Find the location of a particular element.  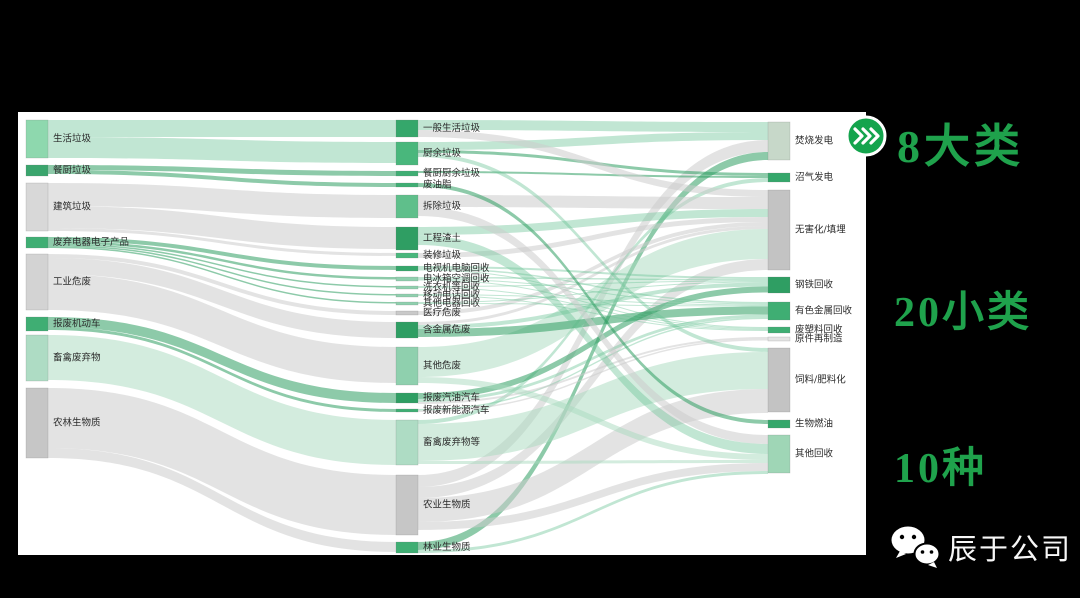

sankey-node-label-R5: 废塑料回收 is located at coordinates (819, 330).